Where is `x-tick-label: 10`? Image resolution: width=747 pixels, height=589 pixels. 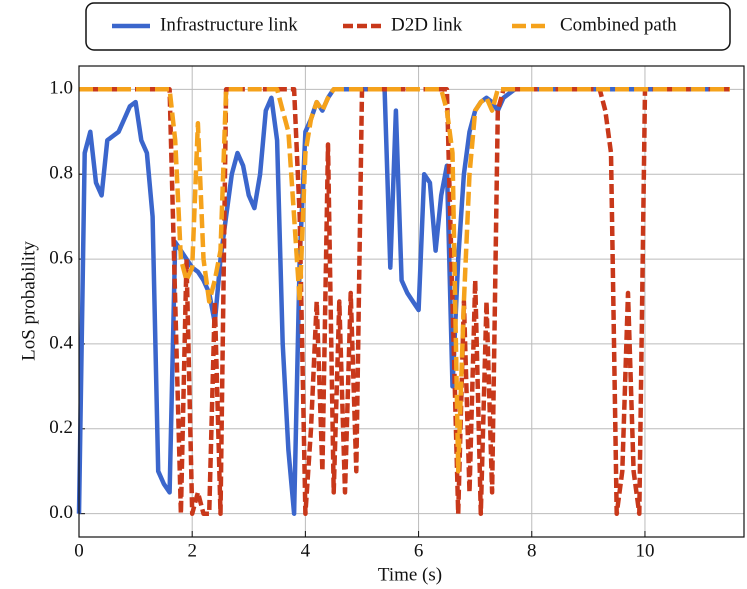 x-tick-label: 10 is located at coordinates (644, 550).